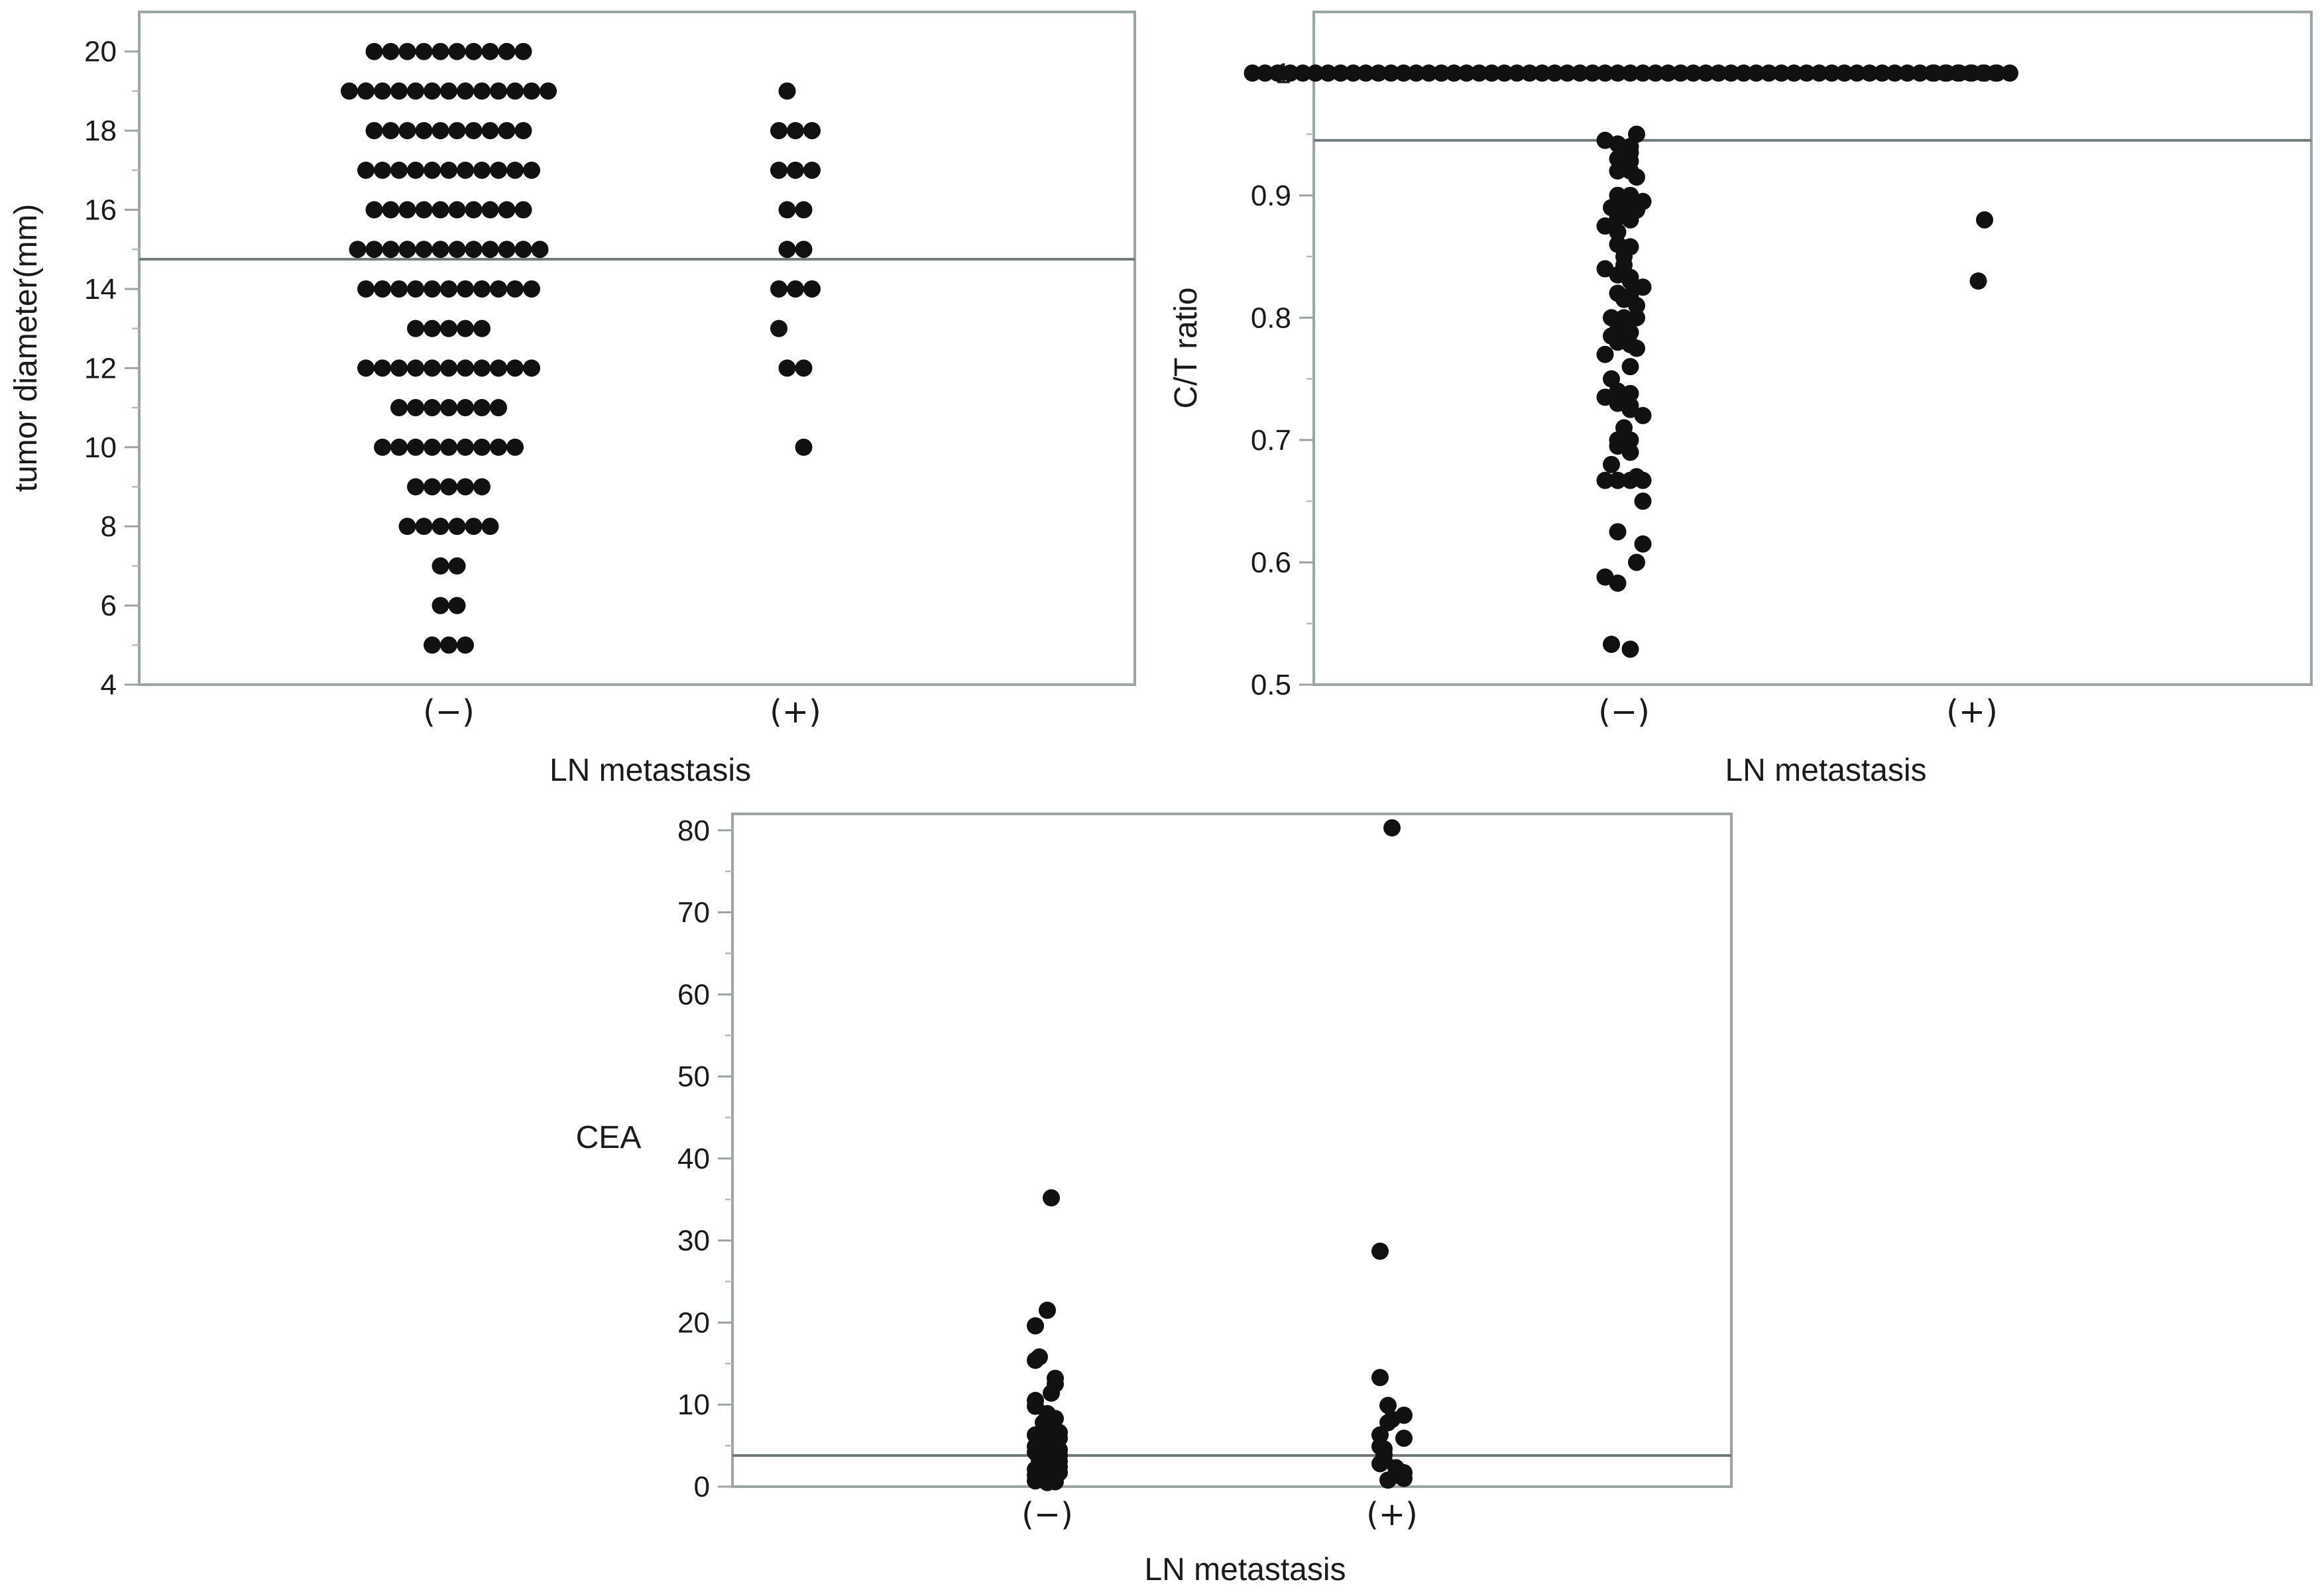 This screenshot has height=1596, width=2320. What do you see at coordinates (100, 368) in the screenshot?
I see `y-tick-label: 12` at bounding box center [100, 368].